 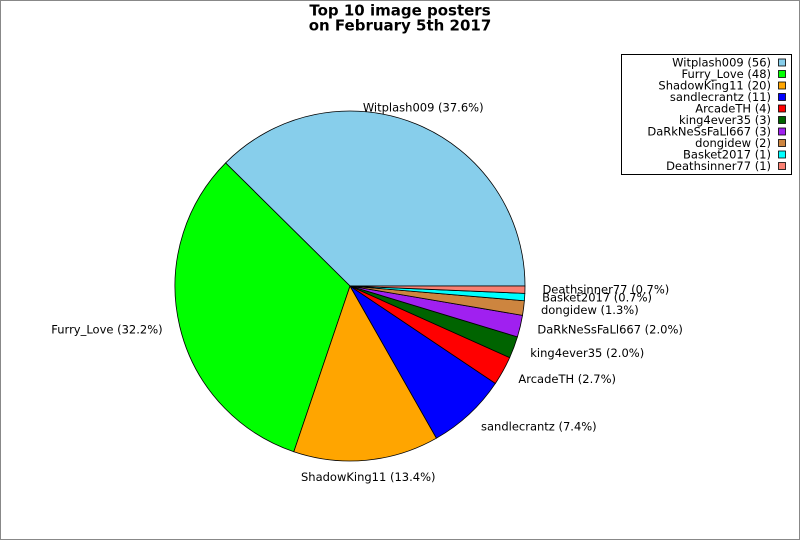 What do you see at coordinates (587, 353) in the screenshot?
I see `slice-label: king4ever35 (2.0%)` at bounding box center [587, 353].